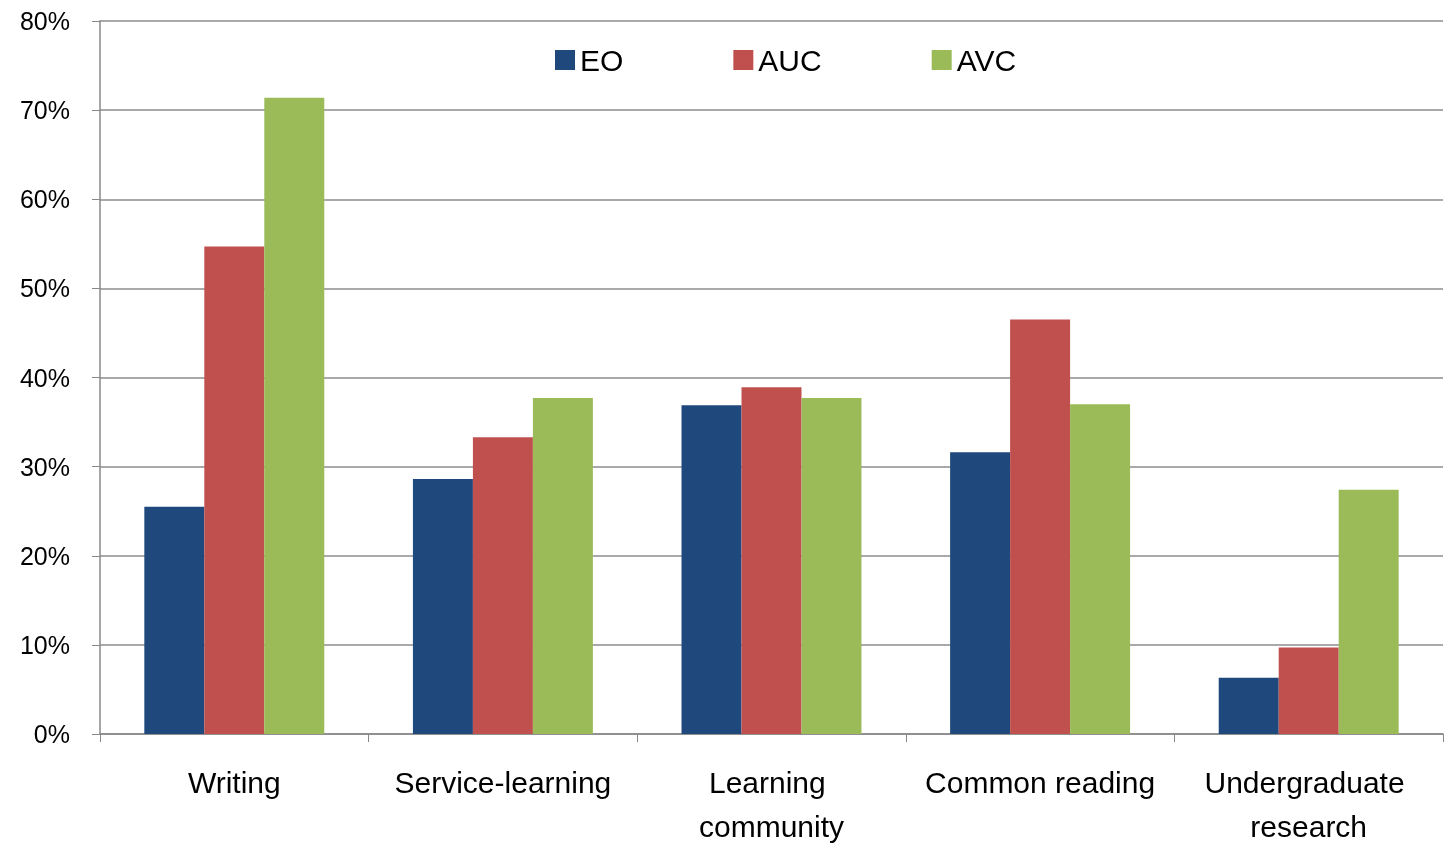  Describe the element at coordinates (503, 782) in the screenshot. I see `x-tick-label: Service-learning` at that location.